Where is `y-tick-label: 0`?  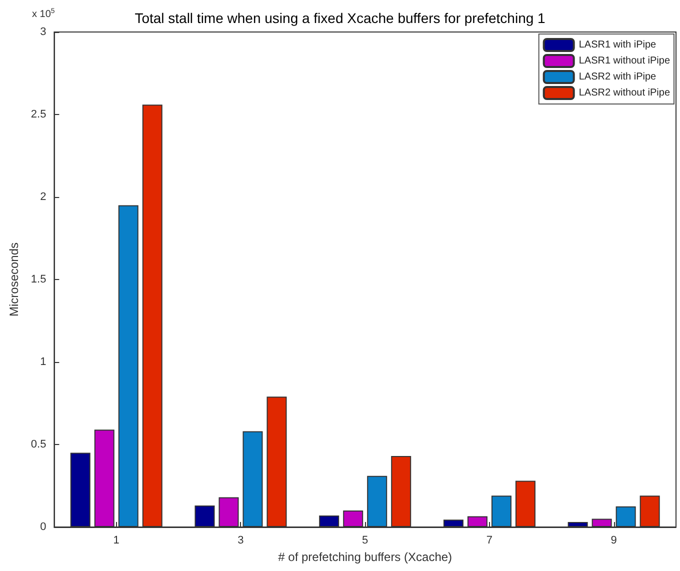 y-tick-label: 0 is located at coordinates (43, 527).